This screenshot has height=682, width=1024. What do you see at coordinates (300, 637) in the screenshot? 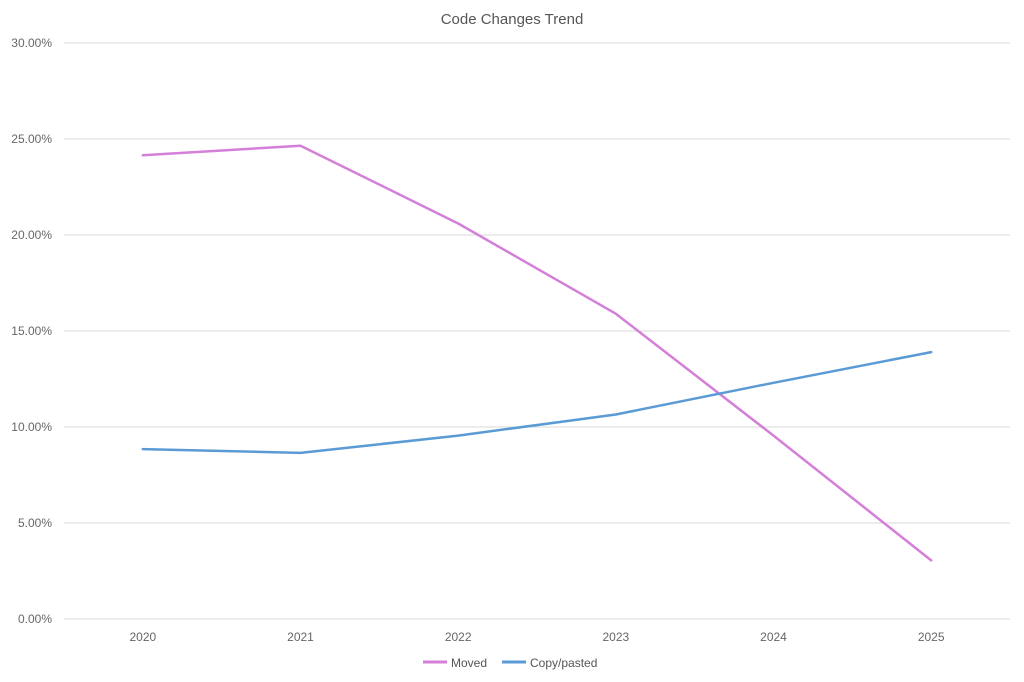
I see `x-tick-label: 2021` at bounding box center [300, 637].